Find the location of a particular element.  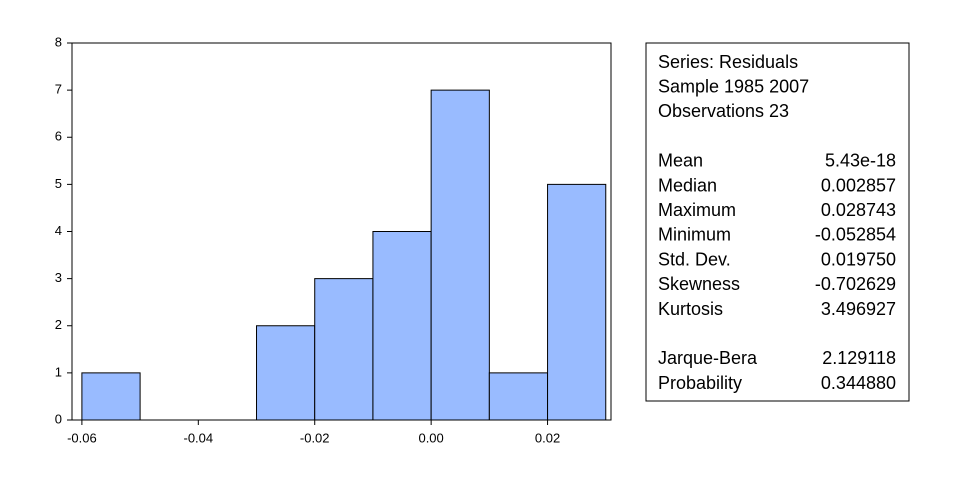

x-tick-label: -0.04 is located at coordinates (198, 437).